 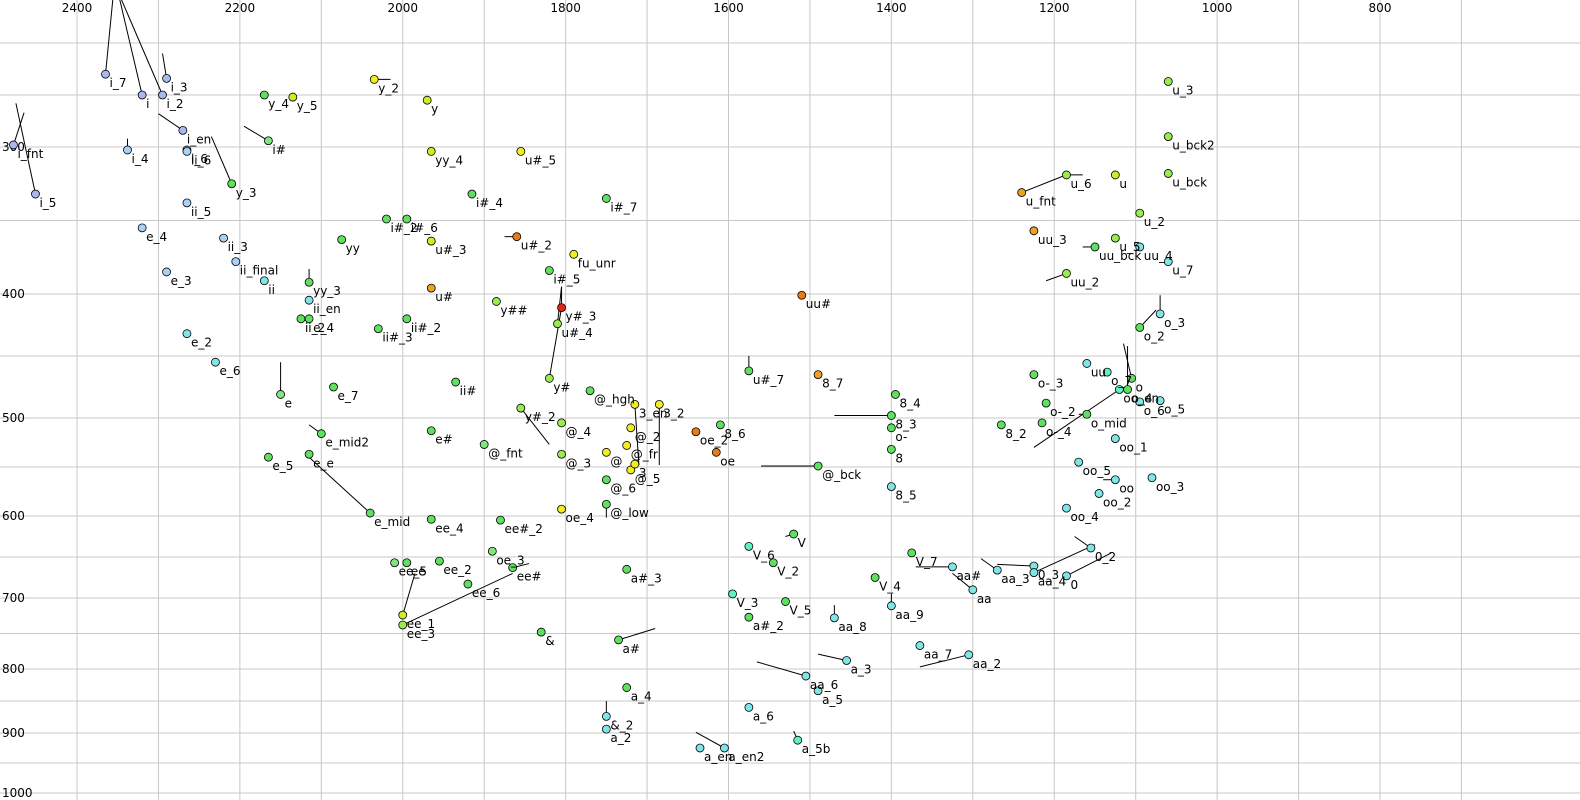 What do you see at coordinates (486, 593) in the screenshot?
I see `point-label: ee_6` at bounding box center [486, 593].